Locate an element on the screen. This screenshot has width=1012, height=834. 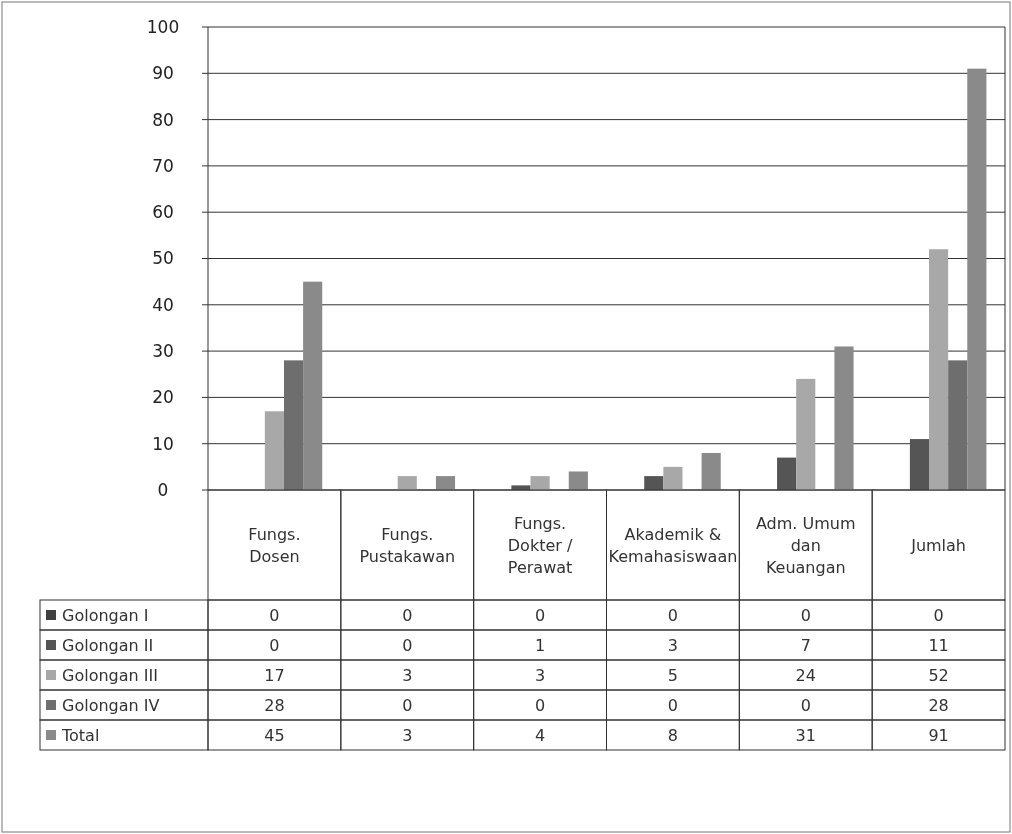
y-tick-label: 30 is located at coordinates (163, 351).